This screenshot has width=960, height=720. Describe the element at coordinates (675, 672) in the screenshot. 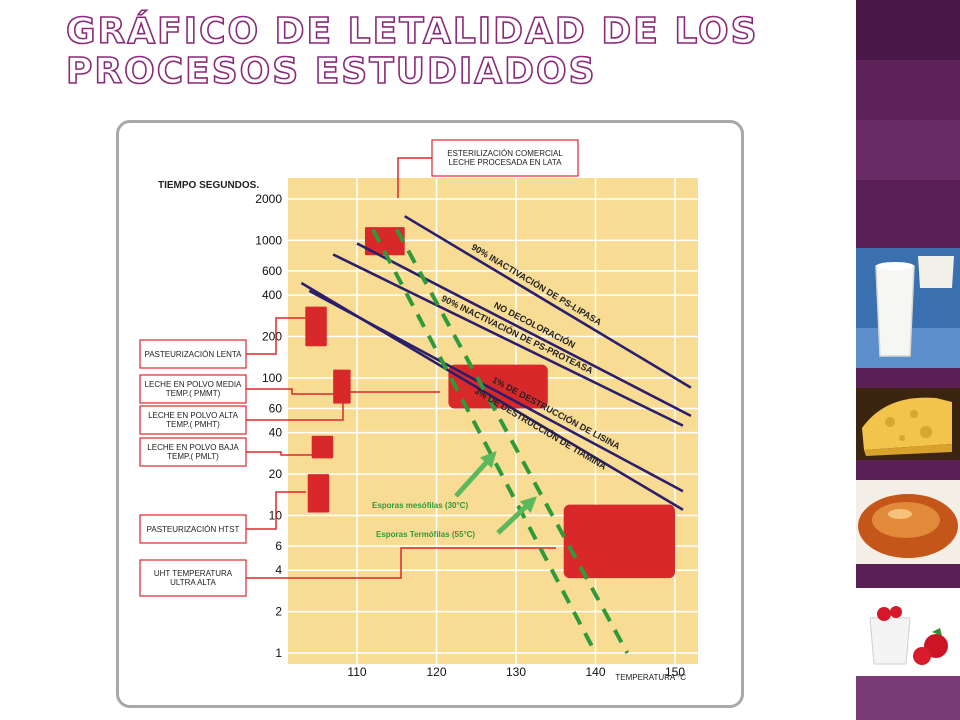

I see `x-tick-label: 150` at that location.